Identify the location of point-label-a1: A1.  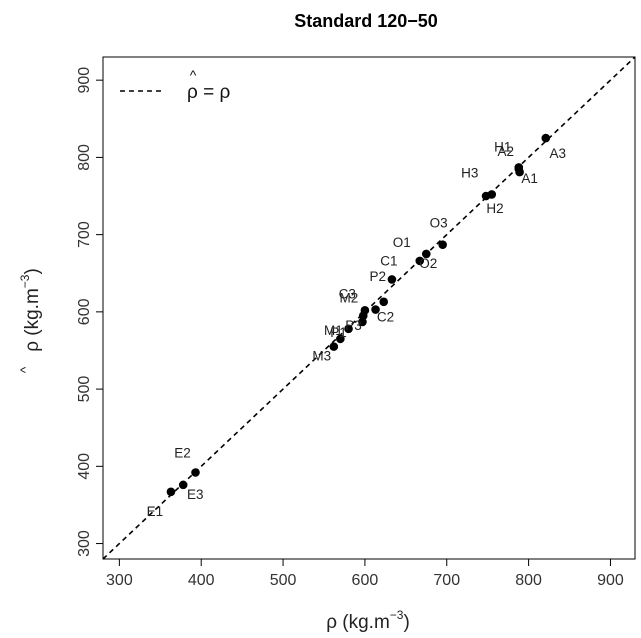
(529, 178).